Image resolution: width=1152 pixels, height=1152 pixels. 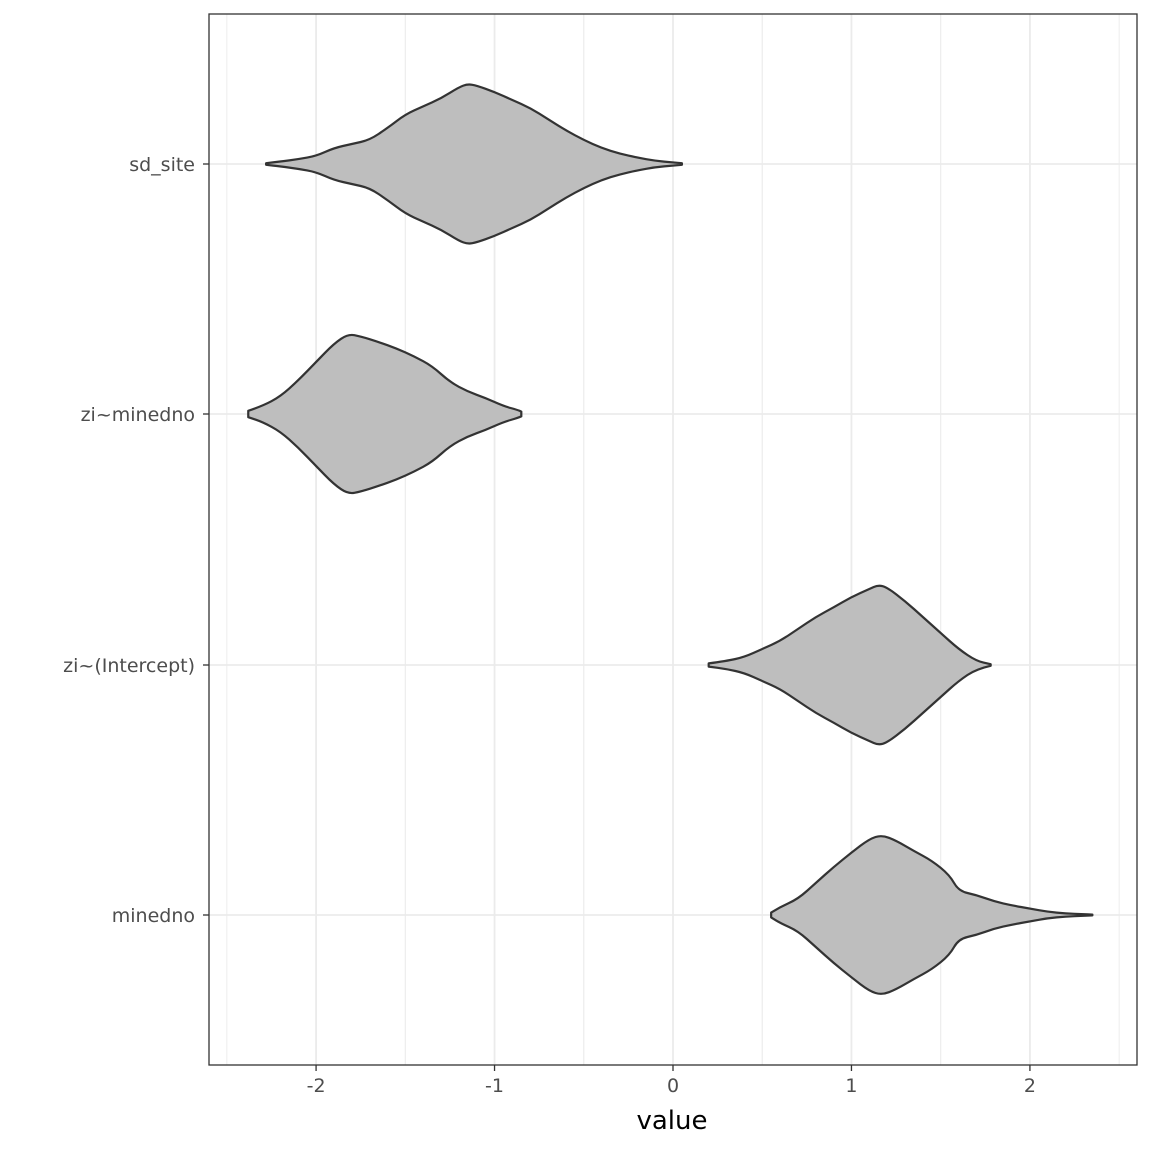 What do you see at coordinates (1030, 1086) in the screenshot?
I see `x-tick-label: 2` at bounding box center [1030, 1086].